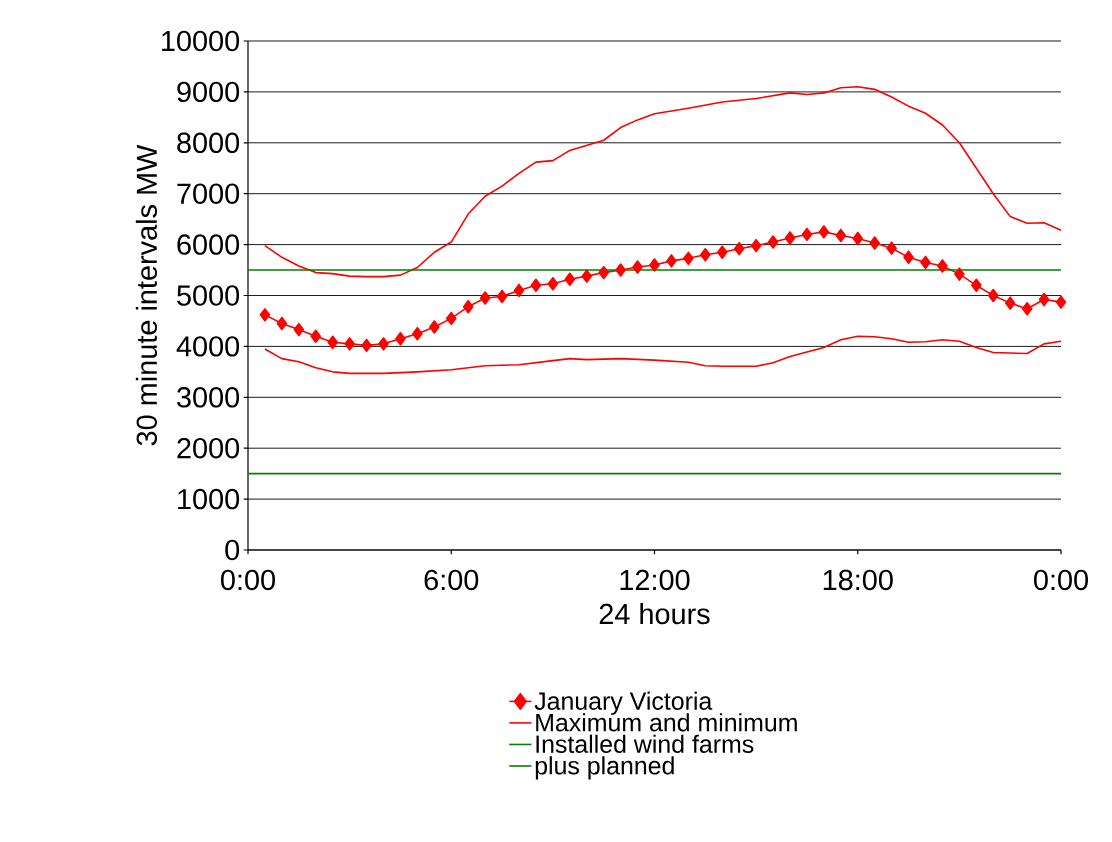  Describe the element at coordinates (604, 768) in the screenshot. I see `legend-label: plus planned` at that location.